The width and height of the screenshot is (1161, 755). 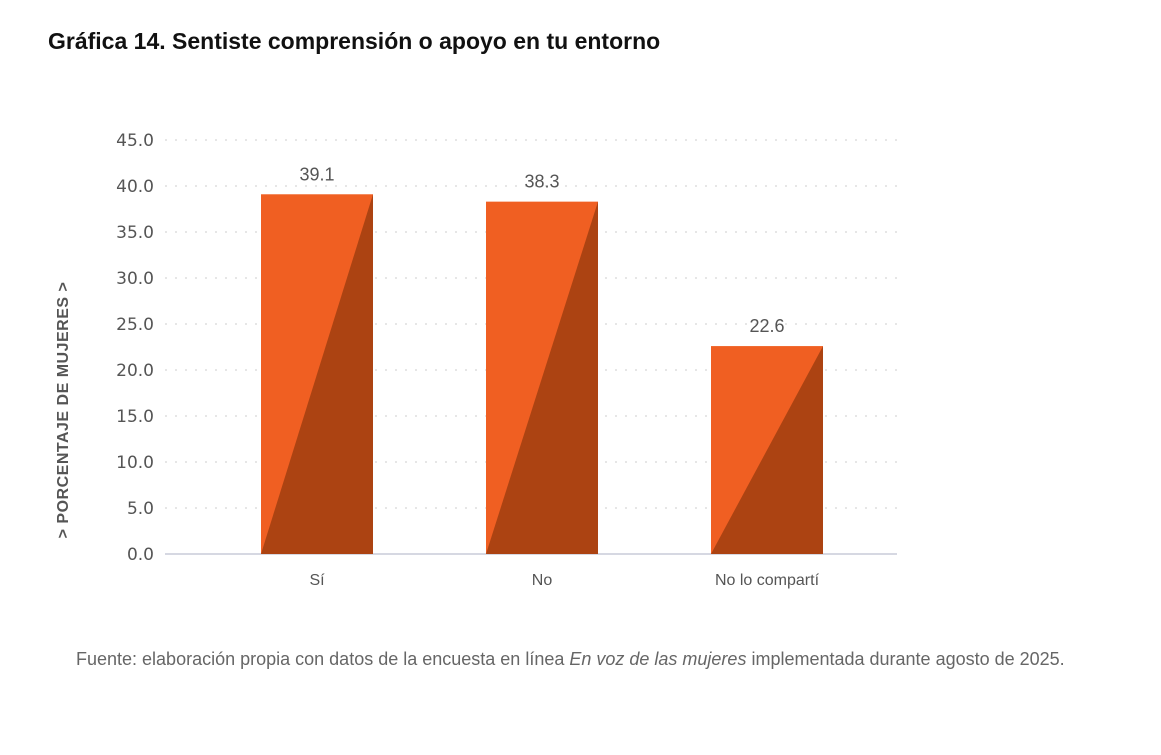 I want to click on y-tick-label: 10.0, so click(x=135, y=463).